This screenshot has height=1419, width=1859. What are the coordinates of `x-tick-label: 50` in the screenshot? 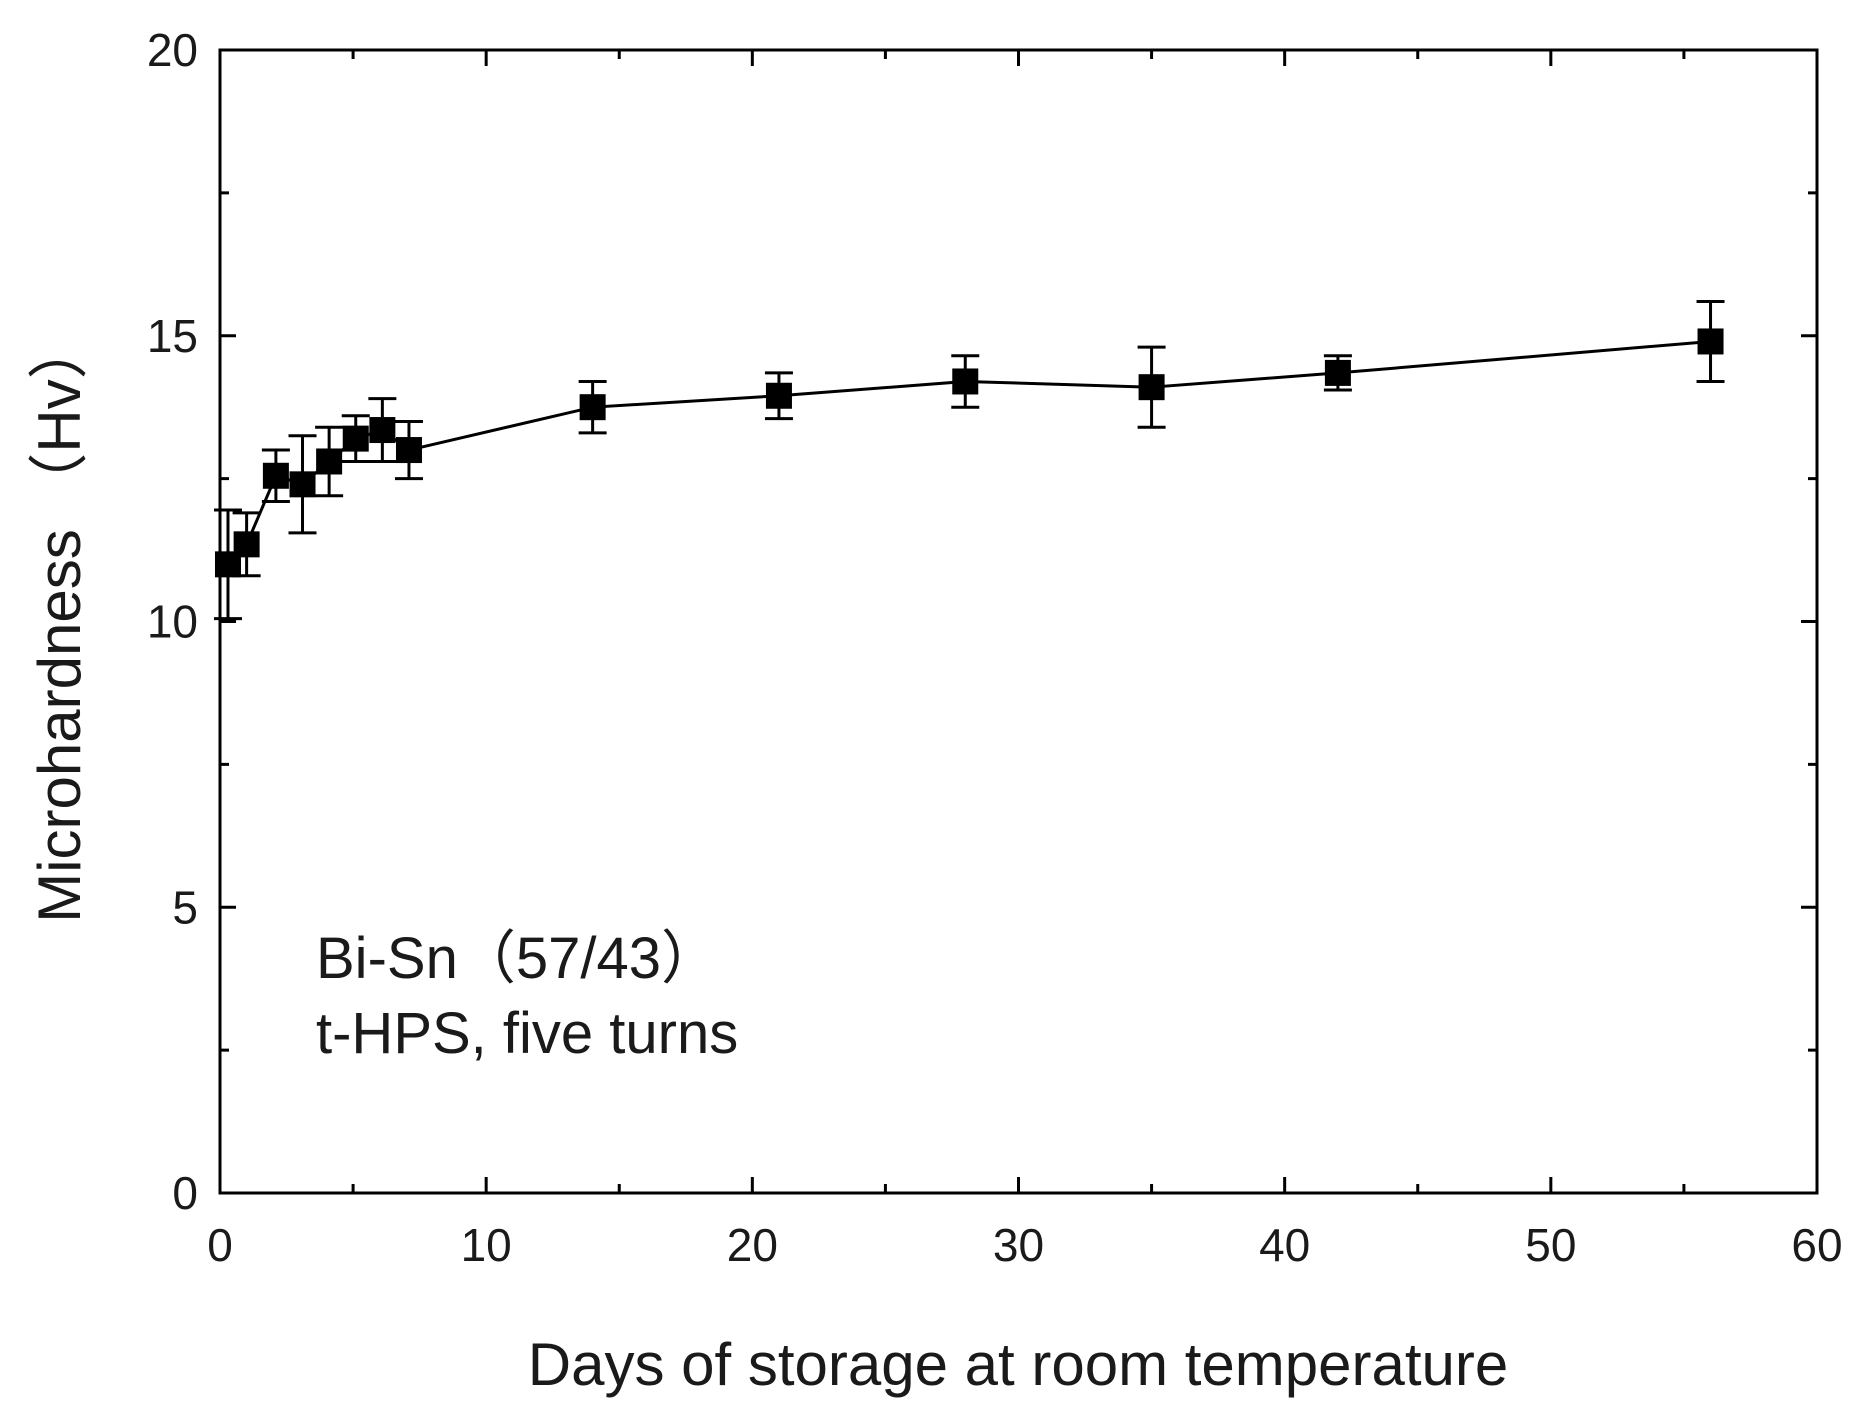 It's located at (1550, 1245).